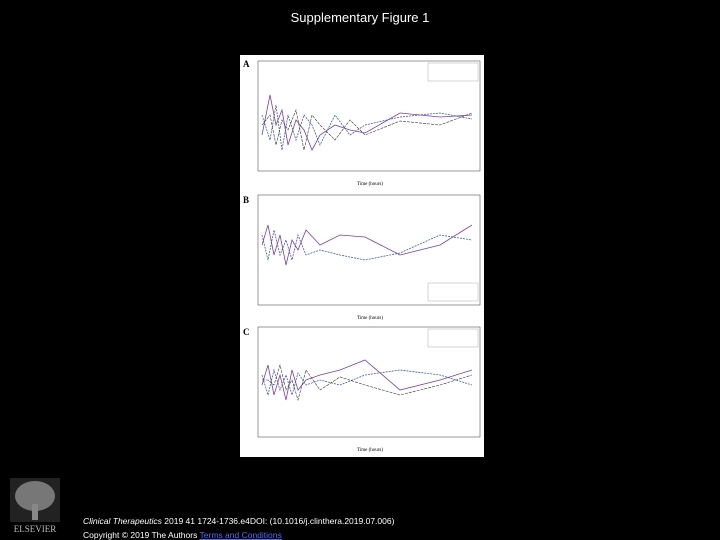  Describe the element at coordinates (360, 17) in the screenshot. I see `slide-title: Supplementary Figure 1` at that location.